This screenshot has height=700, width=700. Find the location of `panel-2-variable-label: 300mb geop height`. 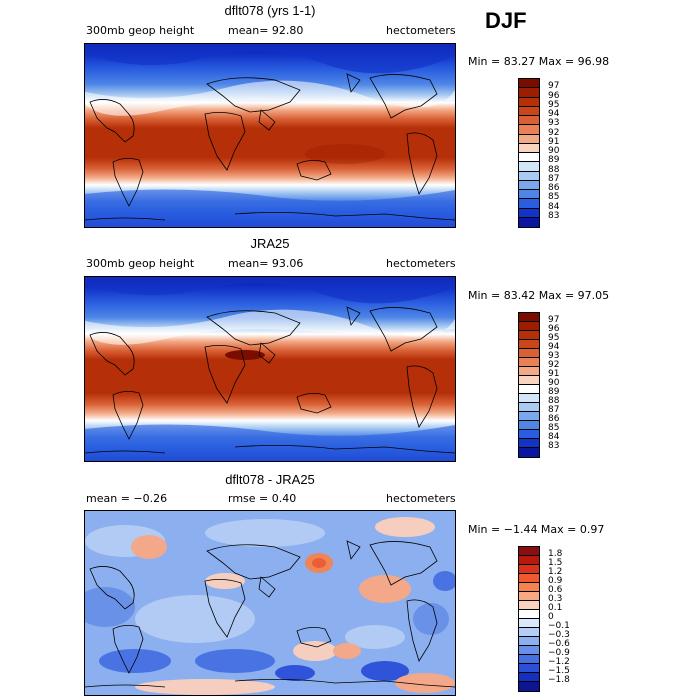

panel-2-variable-label: 300mb geop height is located at coordinates (140, 263).